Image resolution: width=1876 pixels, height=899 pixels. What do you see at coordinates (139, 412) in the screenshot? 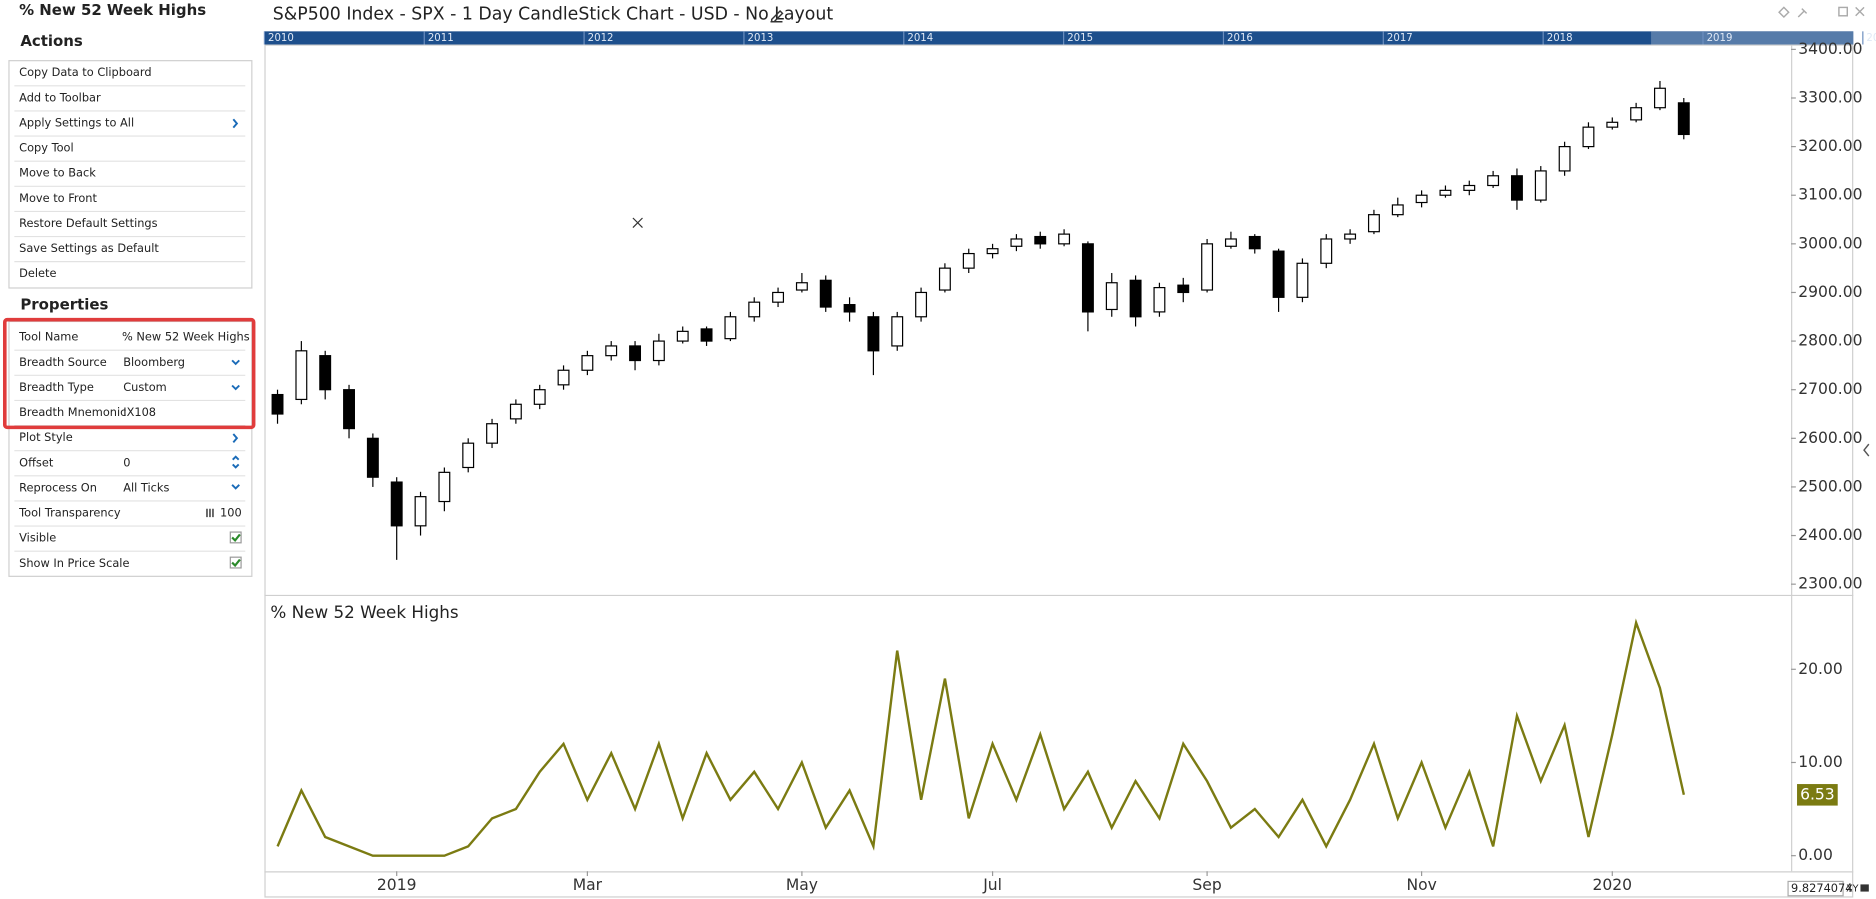
I see `property-value: IX108` at bounding box center [139, 412].